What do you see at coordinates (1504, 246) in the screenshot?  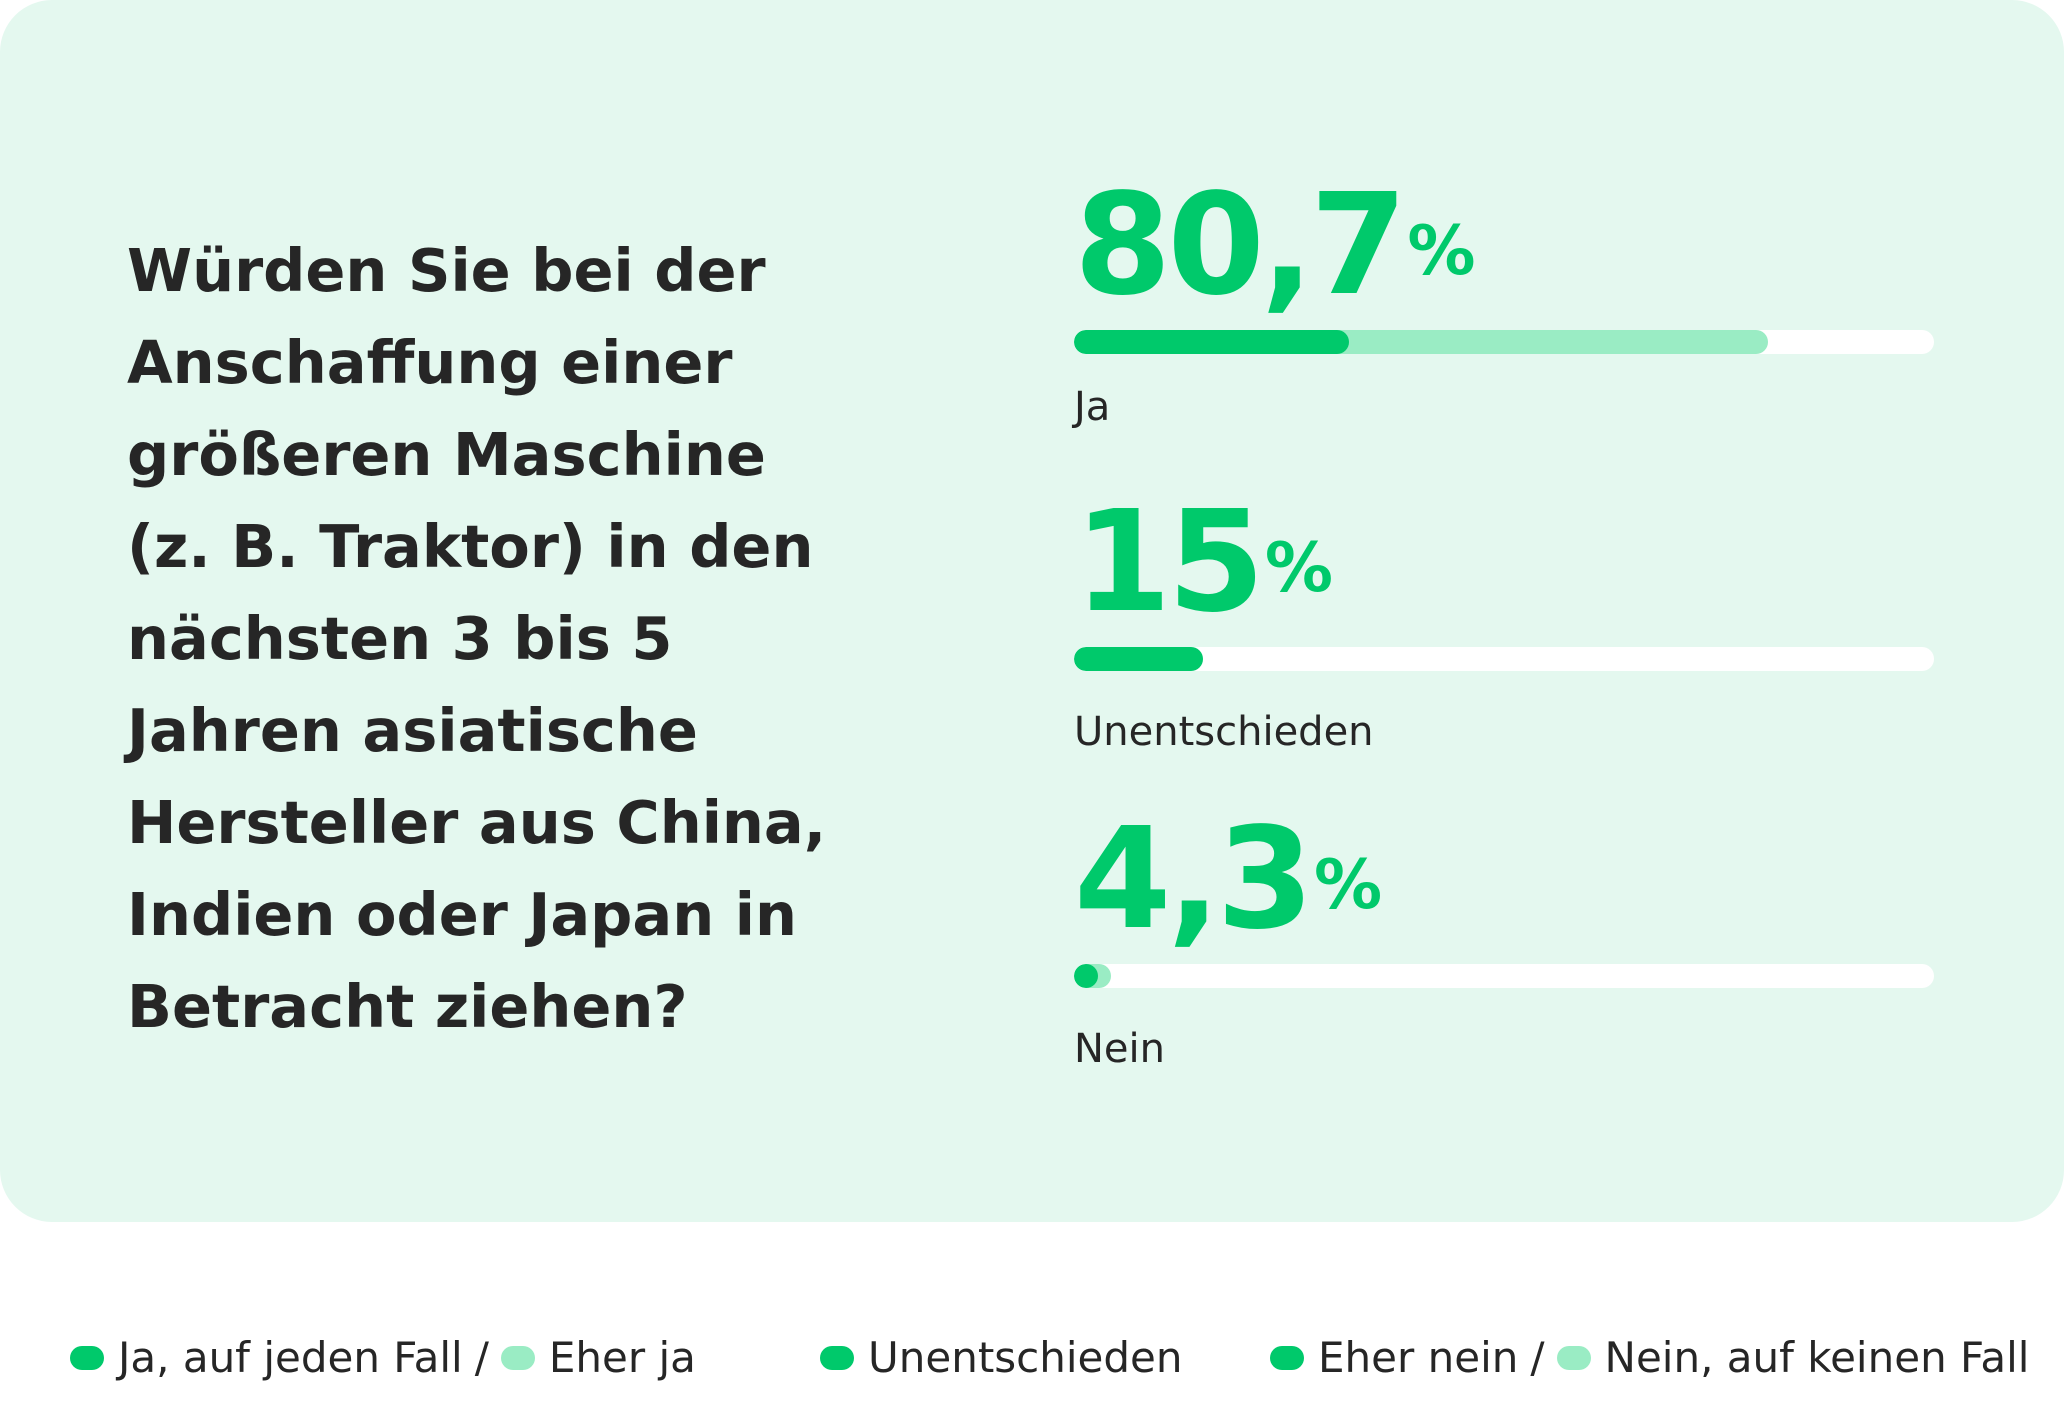 I see `percent-value: 80,7%` at bounding box center [1504, 246].